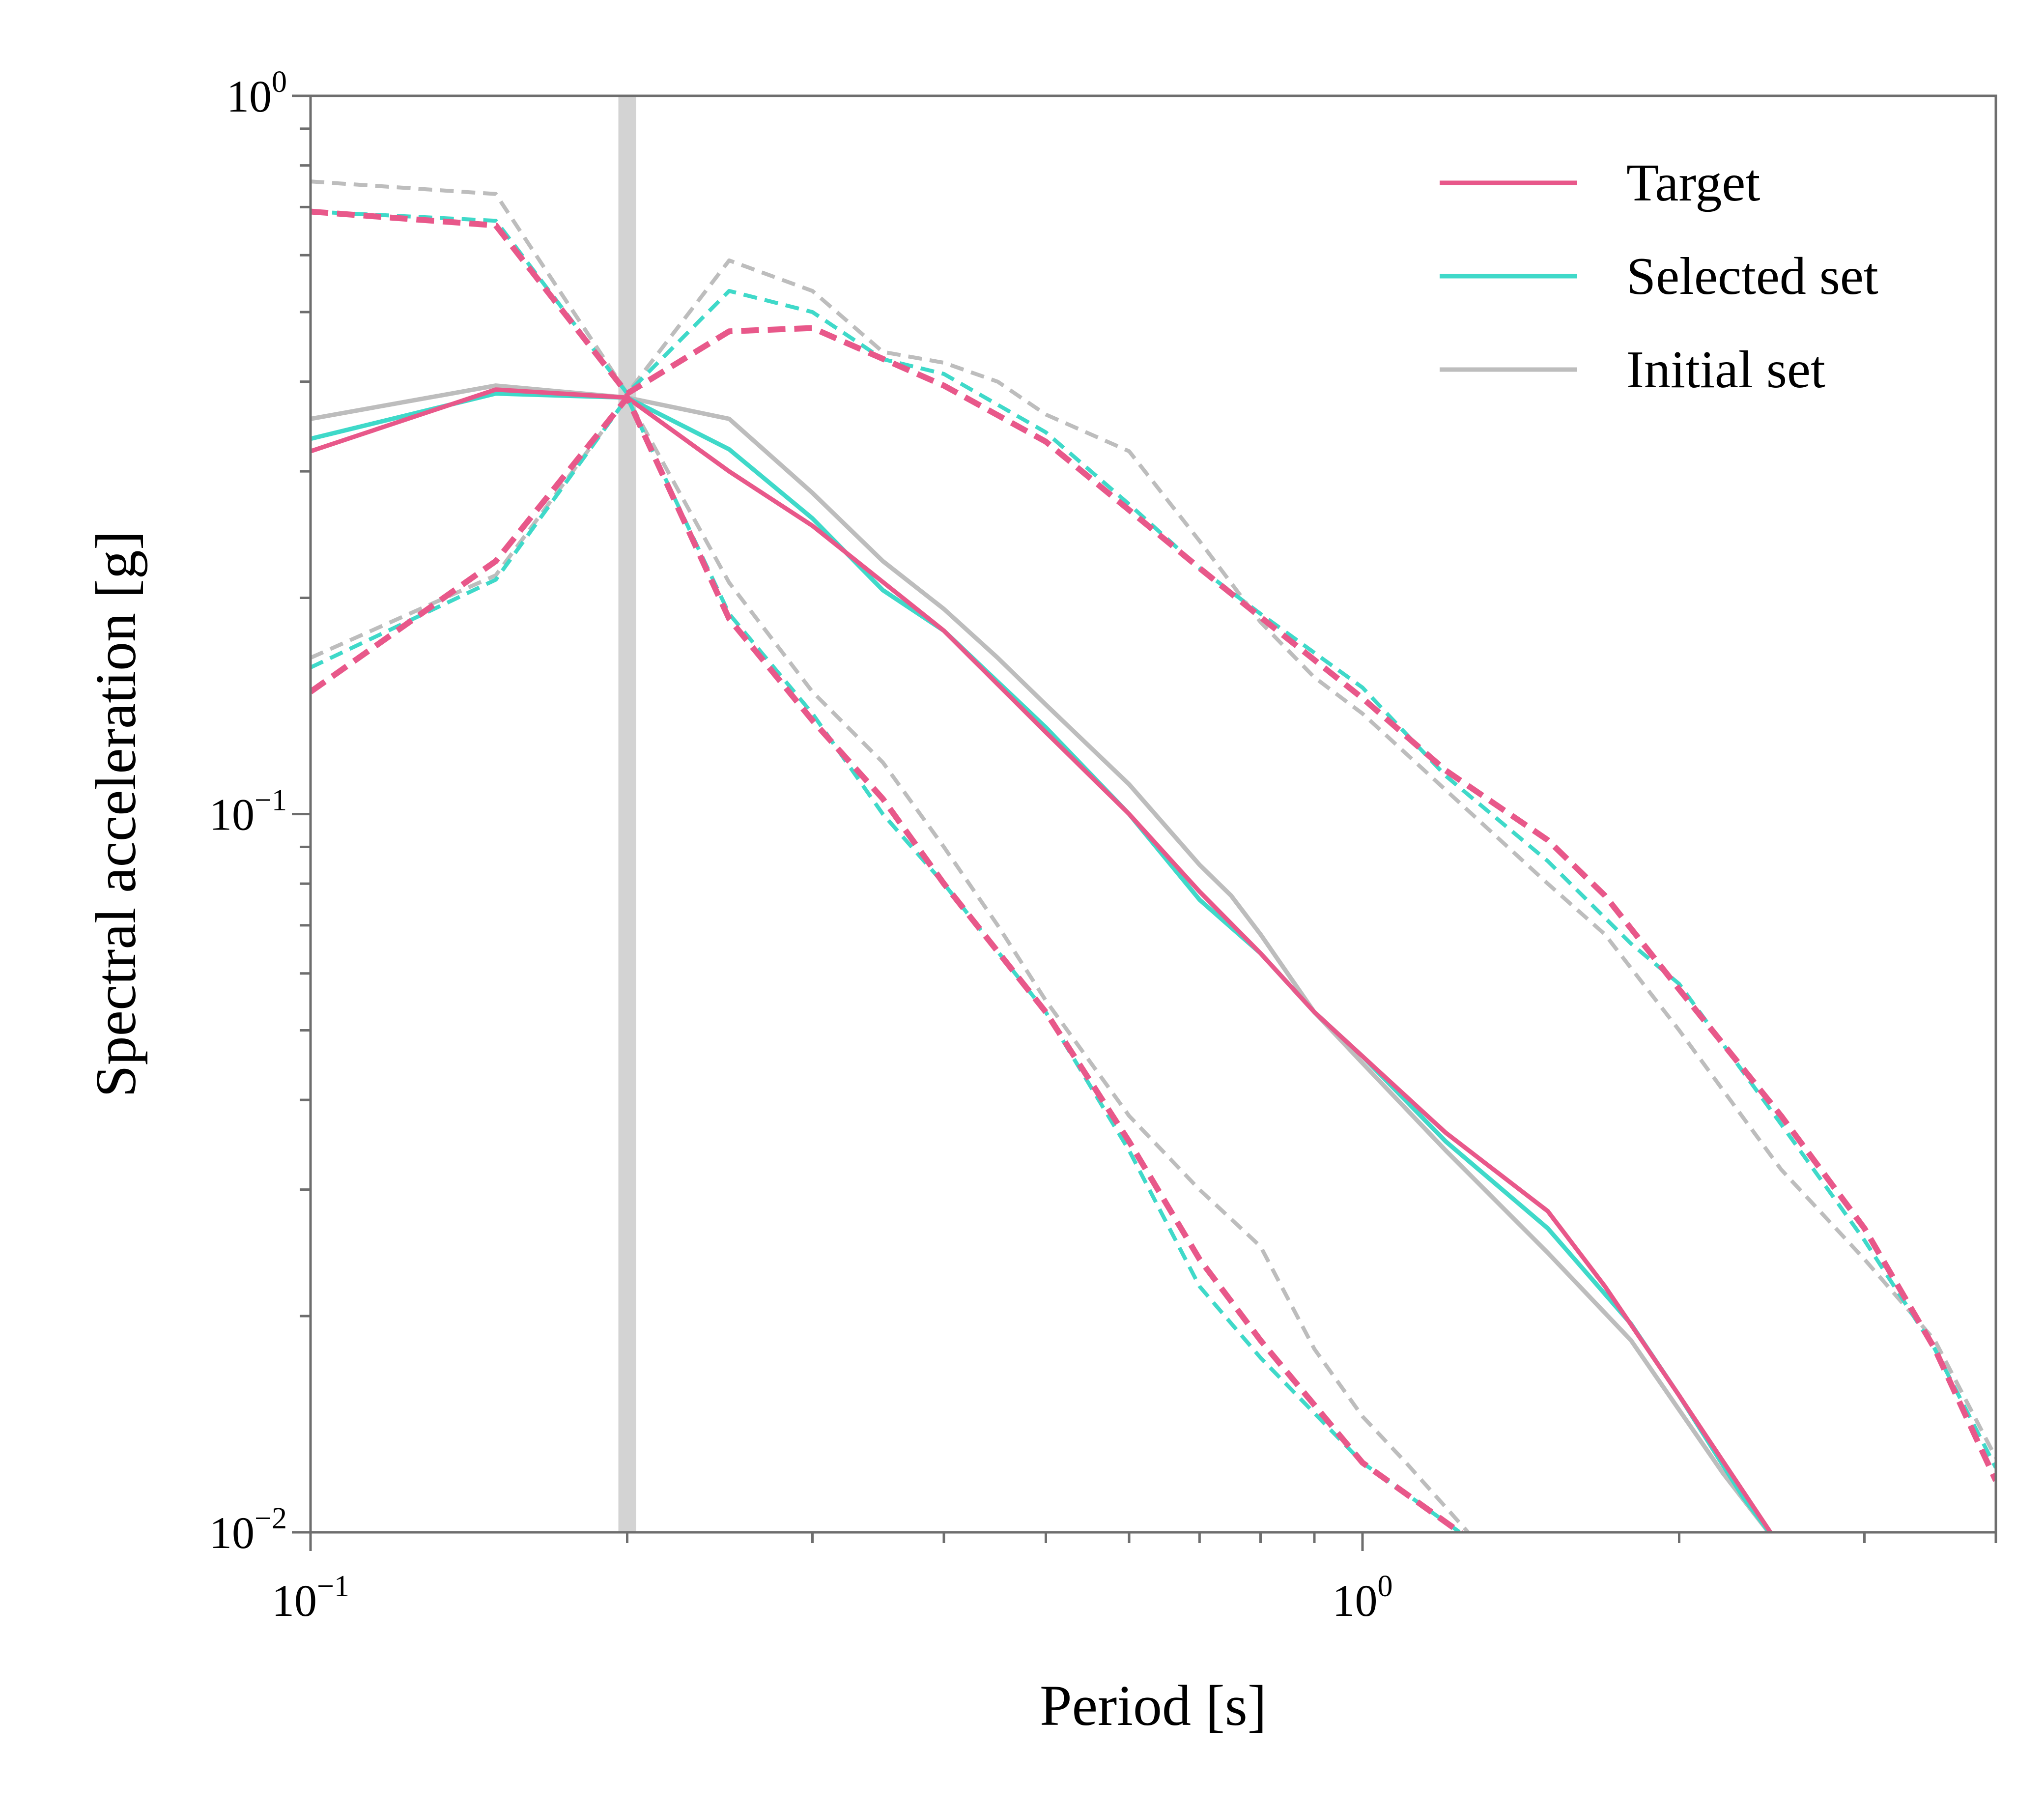 The height and width of the screenshot is (1808, 2044). I want to click on y-axis-label: Spectral acceleration [g], so click(116, 814).